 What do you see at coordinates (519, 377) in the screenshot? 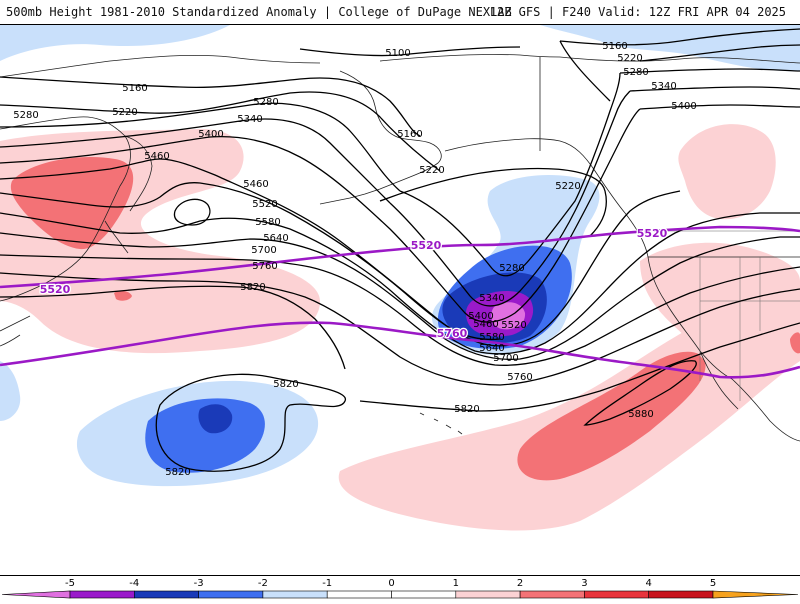
I see `contour-label-5760b: 5760` at bounding box center [519, 377].